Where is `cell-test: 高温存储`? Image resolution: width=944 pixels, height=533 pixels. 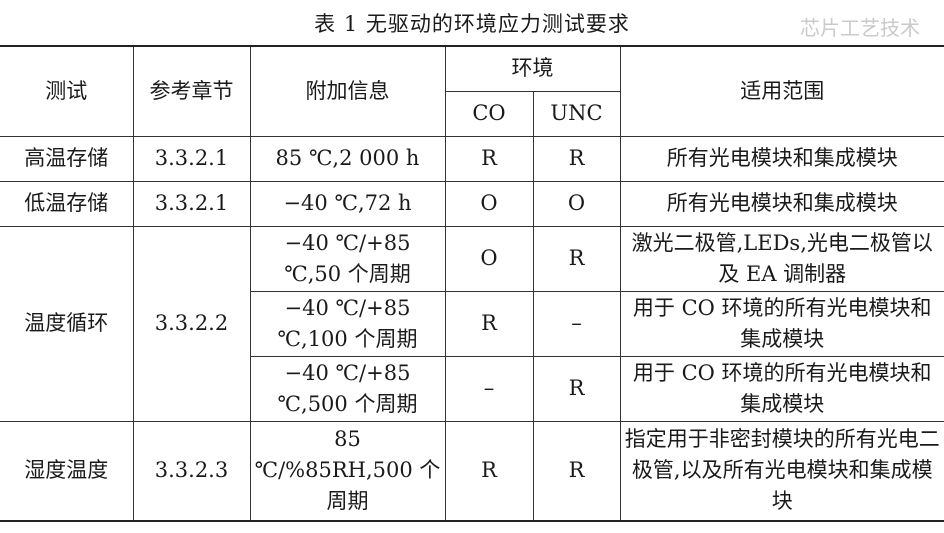 cell-test: 高温存储 is located at coordinates (67, 158).